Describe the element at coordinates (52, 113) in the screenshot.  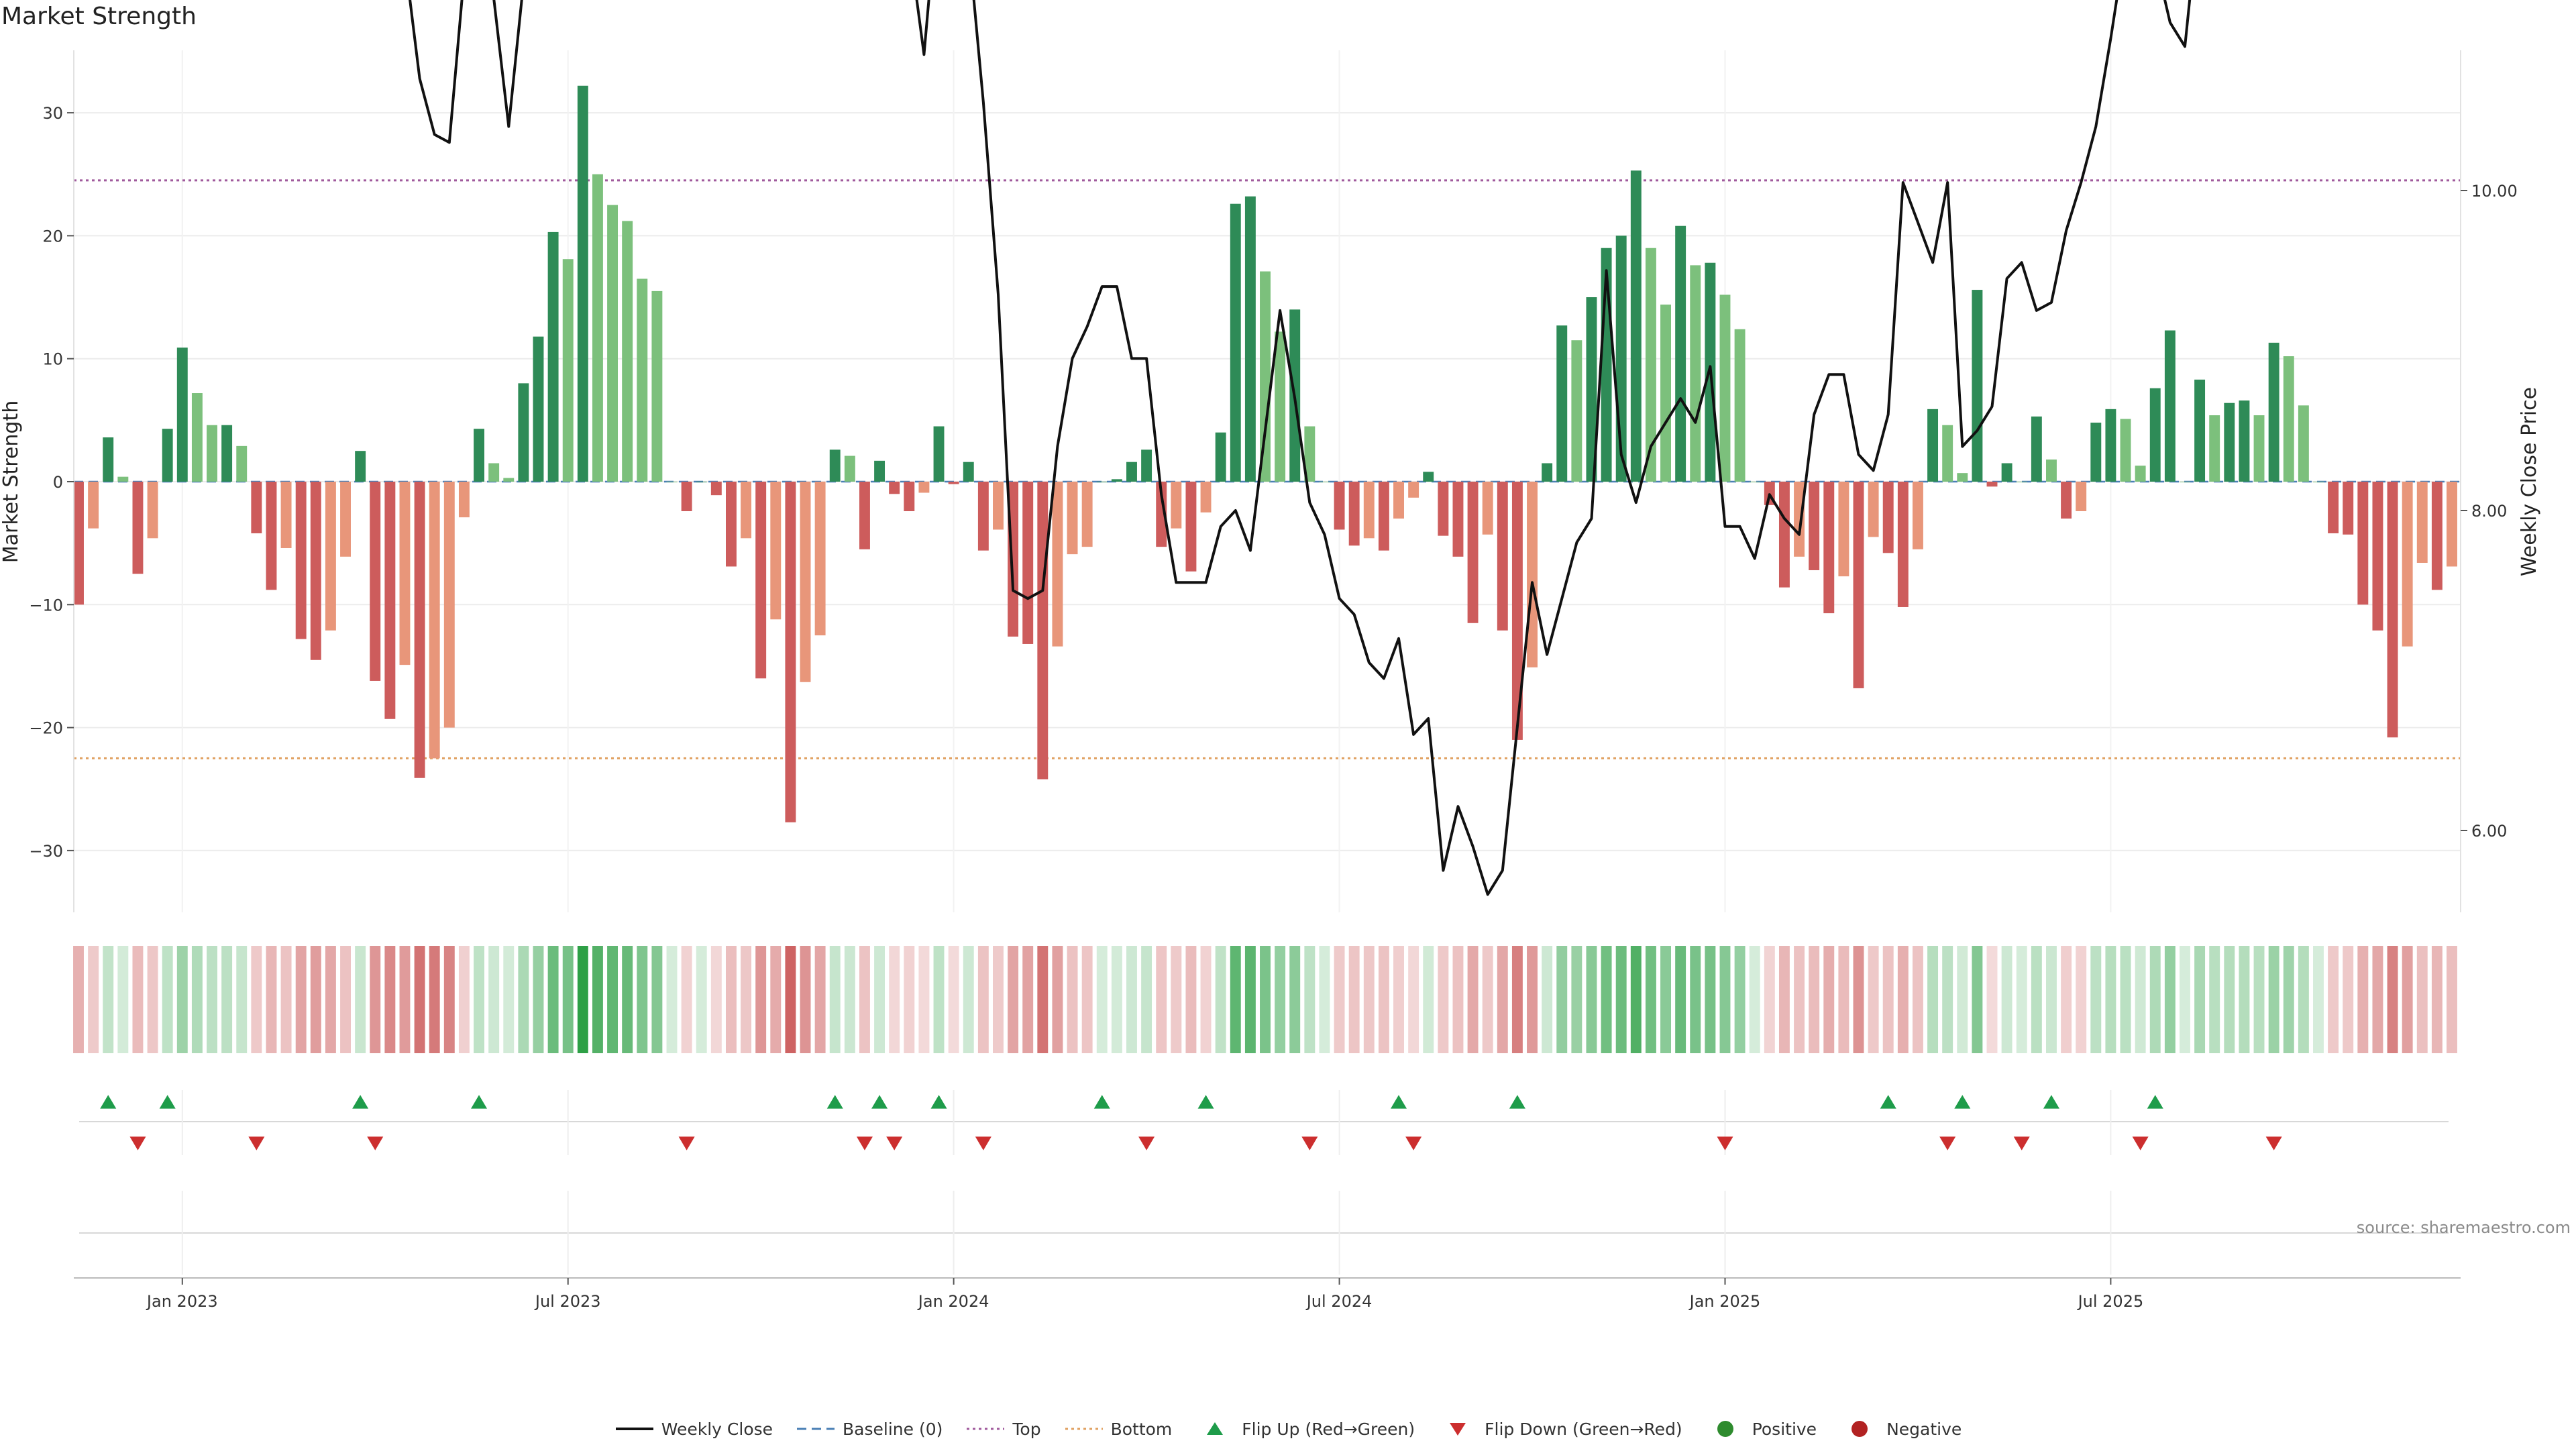
I see `y-tick-label: 30` at that location.